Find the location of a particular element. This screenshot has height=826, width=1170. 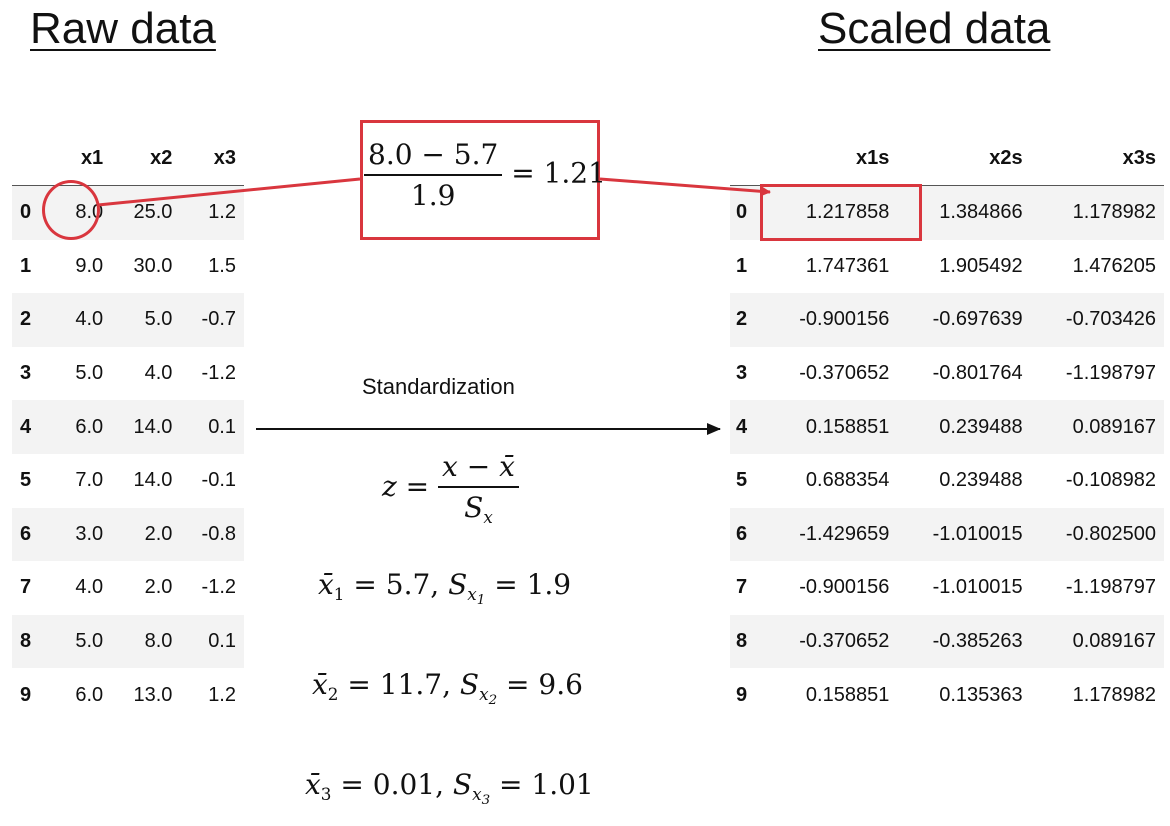

table-cell: 30.0 is located at coordinates (153, 265).